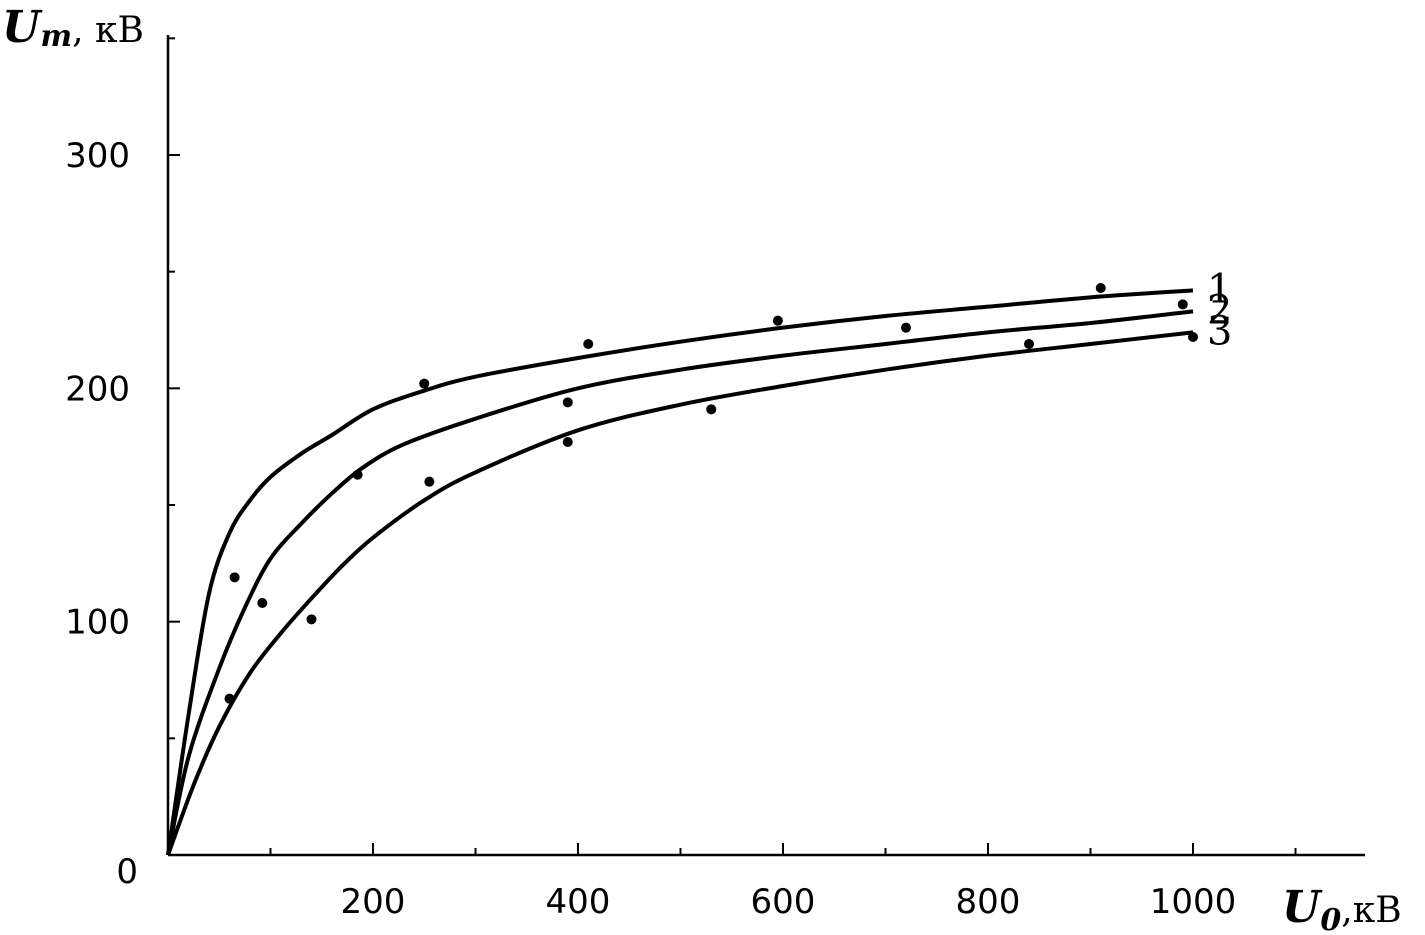 Image resolution: width=1425 pixels, height=935 pixels. What do you see at coordinates (97, 389) in the screenshot?
I see `y-tick-label: 200` at bounding box center [97, 389].